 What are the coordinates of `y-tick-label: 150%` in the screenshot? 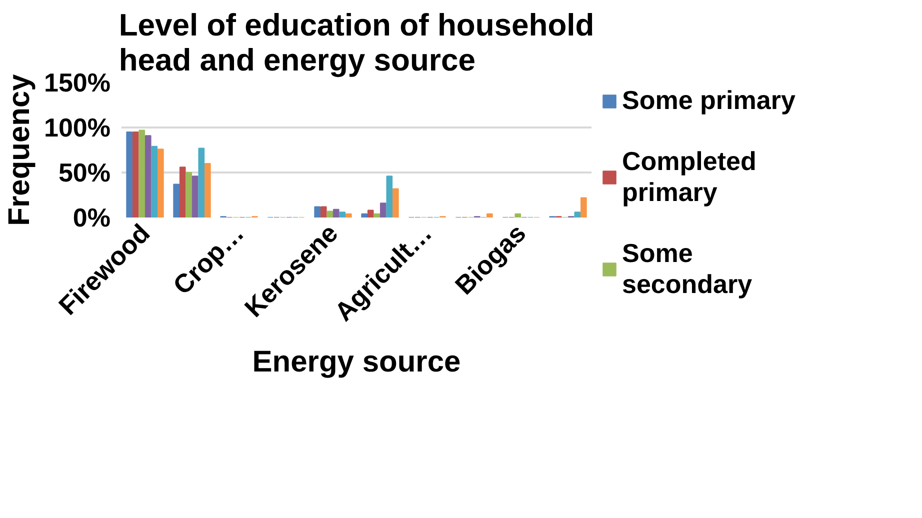 It's located at (77, 83).